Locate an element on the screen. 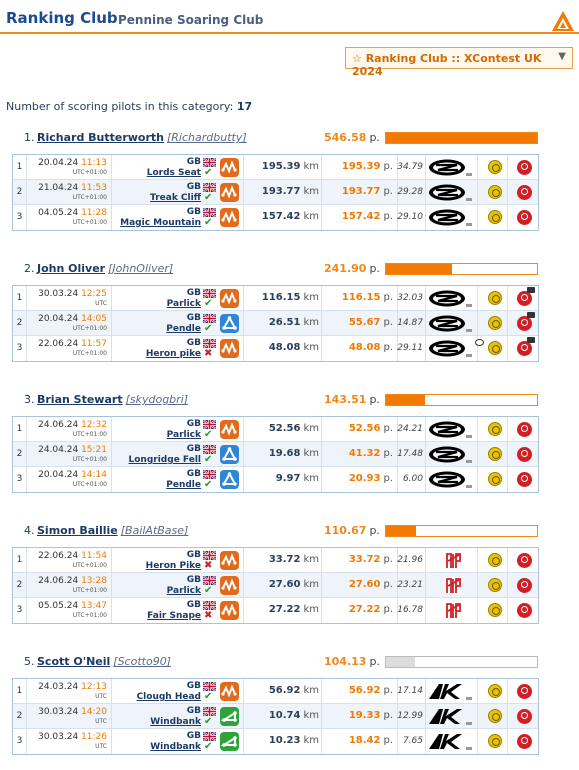 The image size is (579, 770). pilot-total-unit: p. is located at coordinates (374, 268).